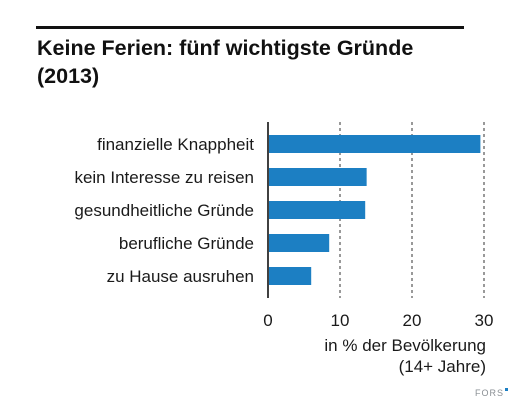  What do you see at coordinates (340, 320) in the screenshot?
I see `x-tick-label-10: 10` at bounding box center [340, 320].